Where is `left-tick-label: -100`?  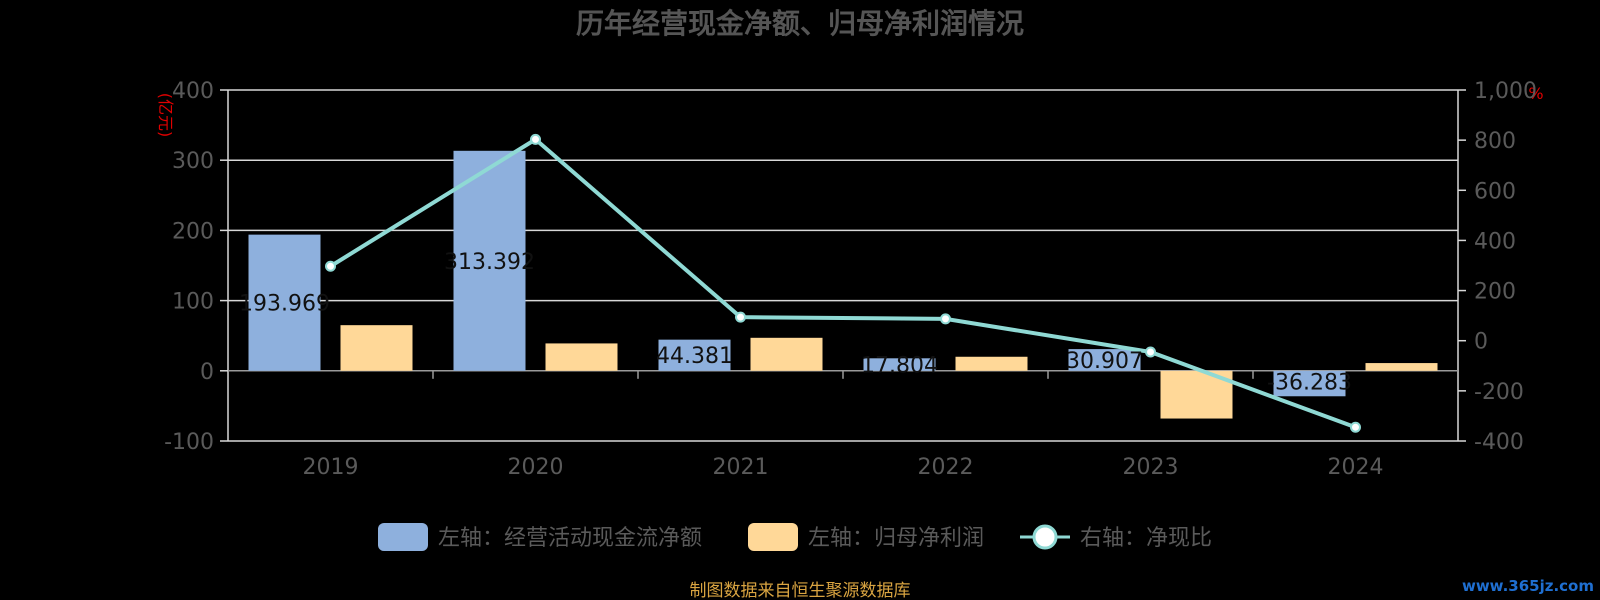
left-tick-label: -100 is located at coordinates (189, 442).